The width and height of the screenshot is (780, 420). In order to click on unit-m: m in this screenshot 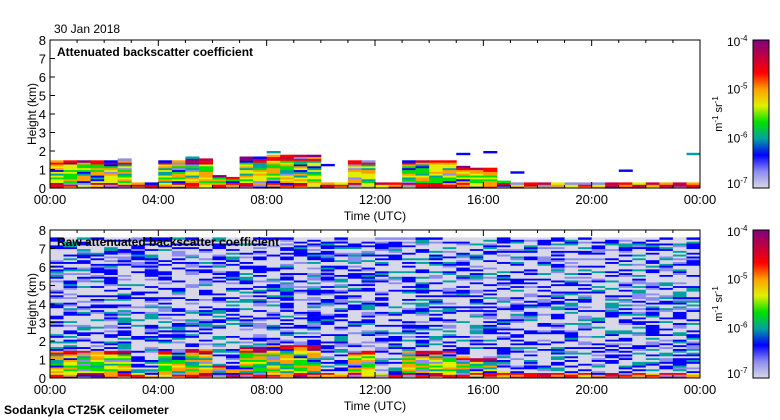, I will do `click(719, 317)`.